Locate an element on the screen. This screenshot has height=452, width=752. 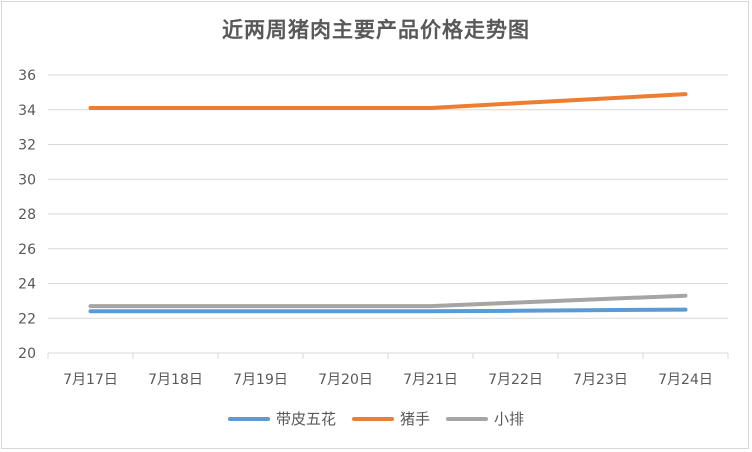
x-tick-label: 7月24日 is located at coordinates (685, 380).